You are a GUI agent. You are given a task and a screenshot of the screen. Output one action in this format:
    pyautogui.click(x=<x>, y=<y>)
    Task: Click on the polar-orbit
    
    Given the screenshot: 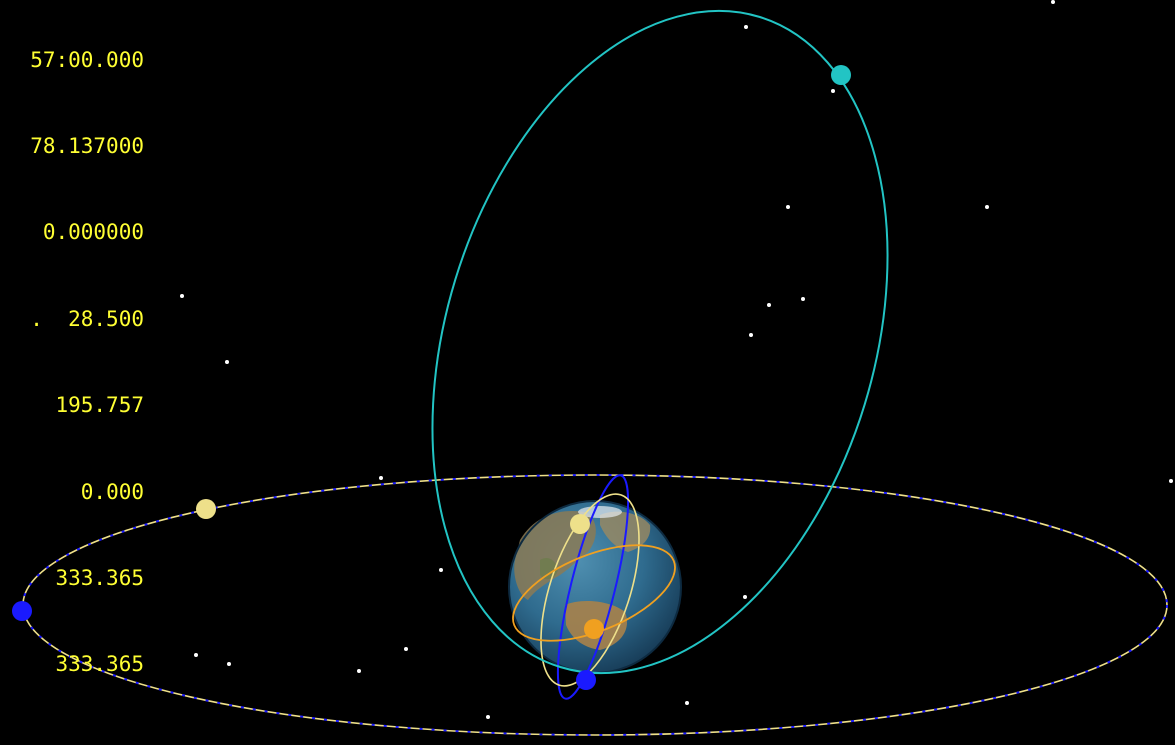 What is the action you would take?
    pyautogui.click(x=593, y=587)
    